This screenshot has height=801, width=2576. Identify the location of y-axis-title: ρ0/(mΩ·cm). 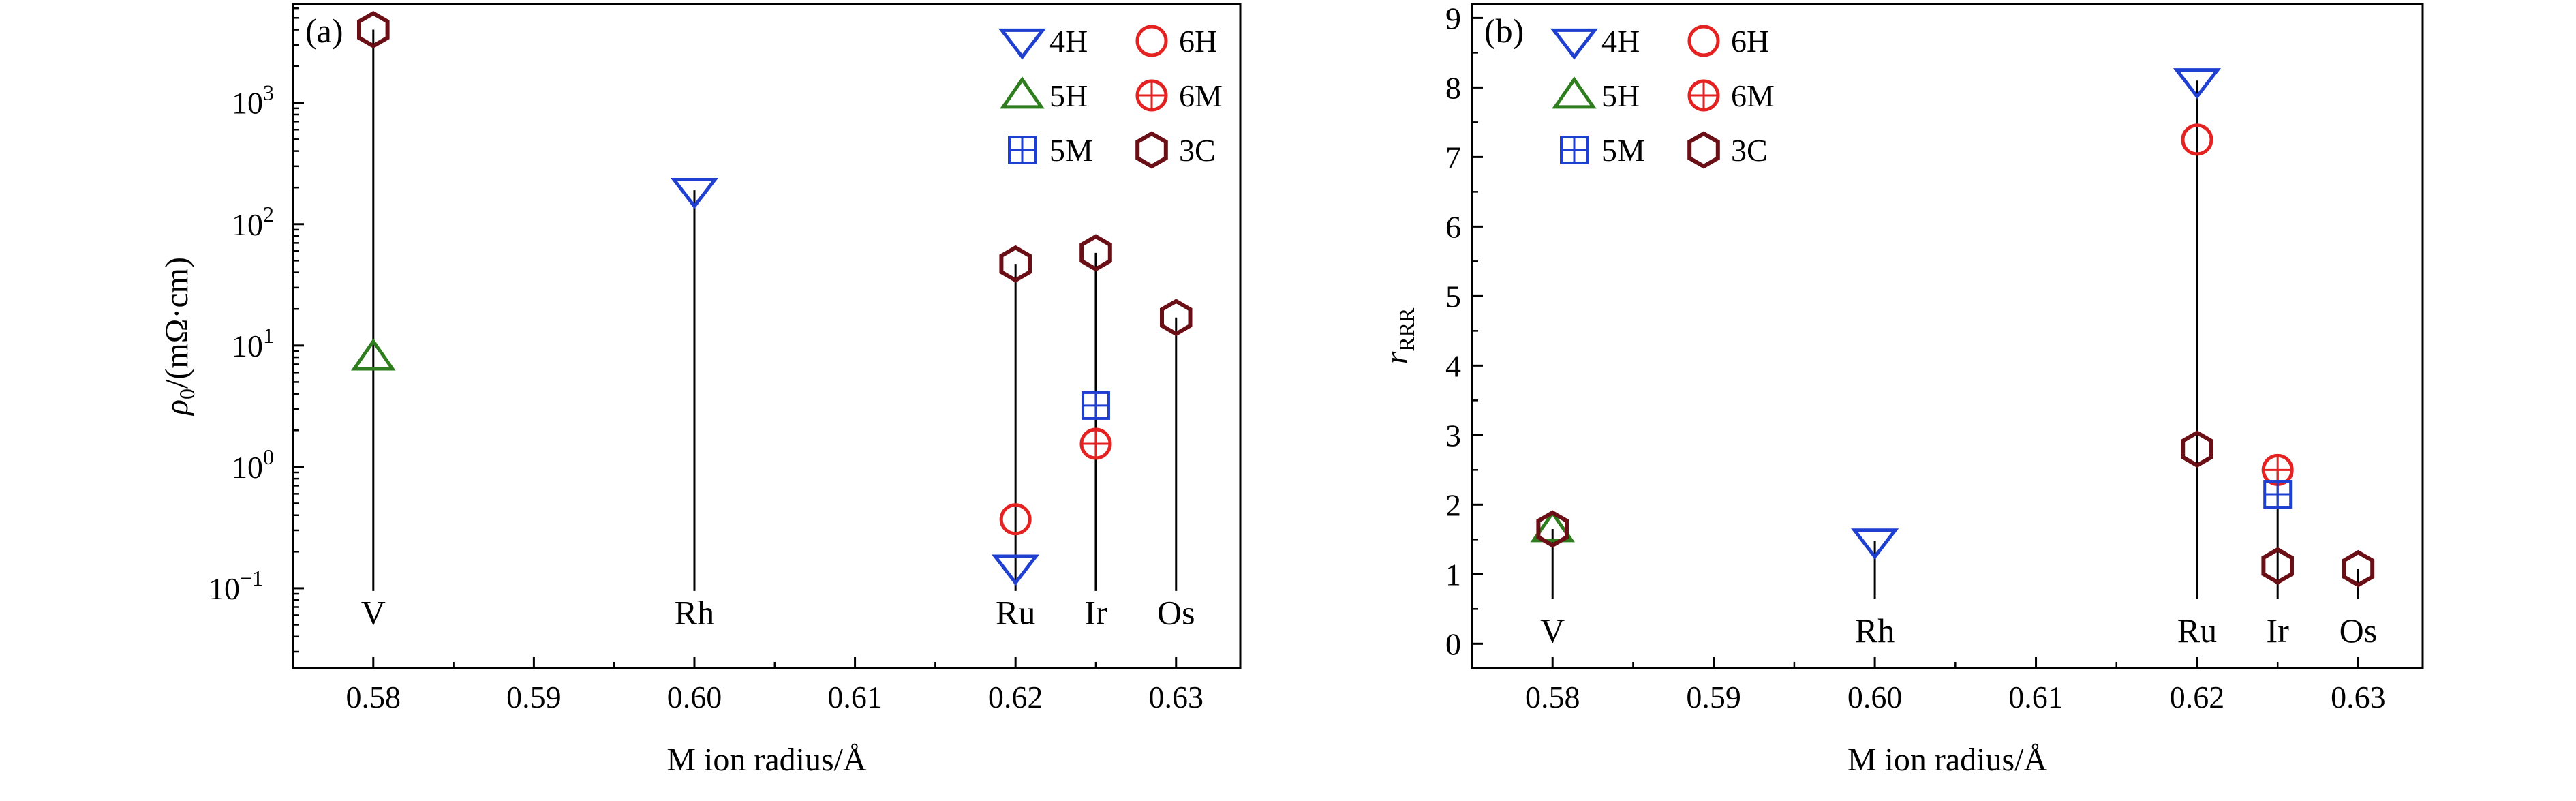
(179, 337).